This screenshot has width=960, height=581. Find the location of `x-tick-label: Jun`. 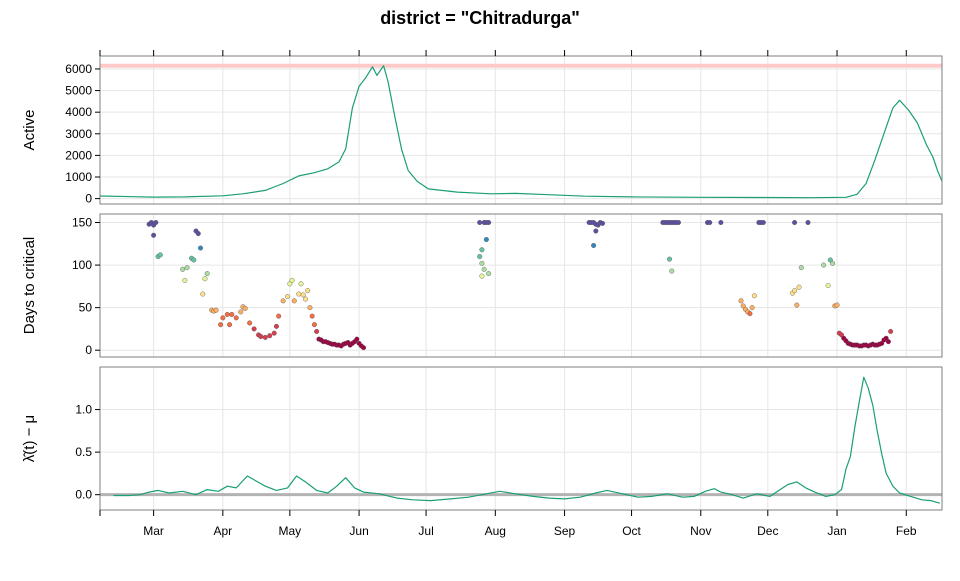

x-tick-label: Jun is located at coordinates (358, 531).